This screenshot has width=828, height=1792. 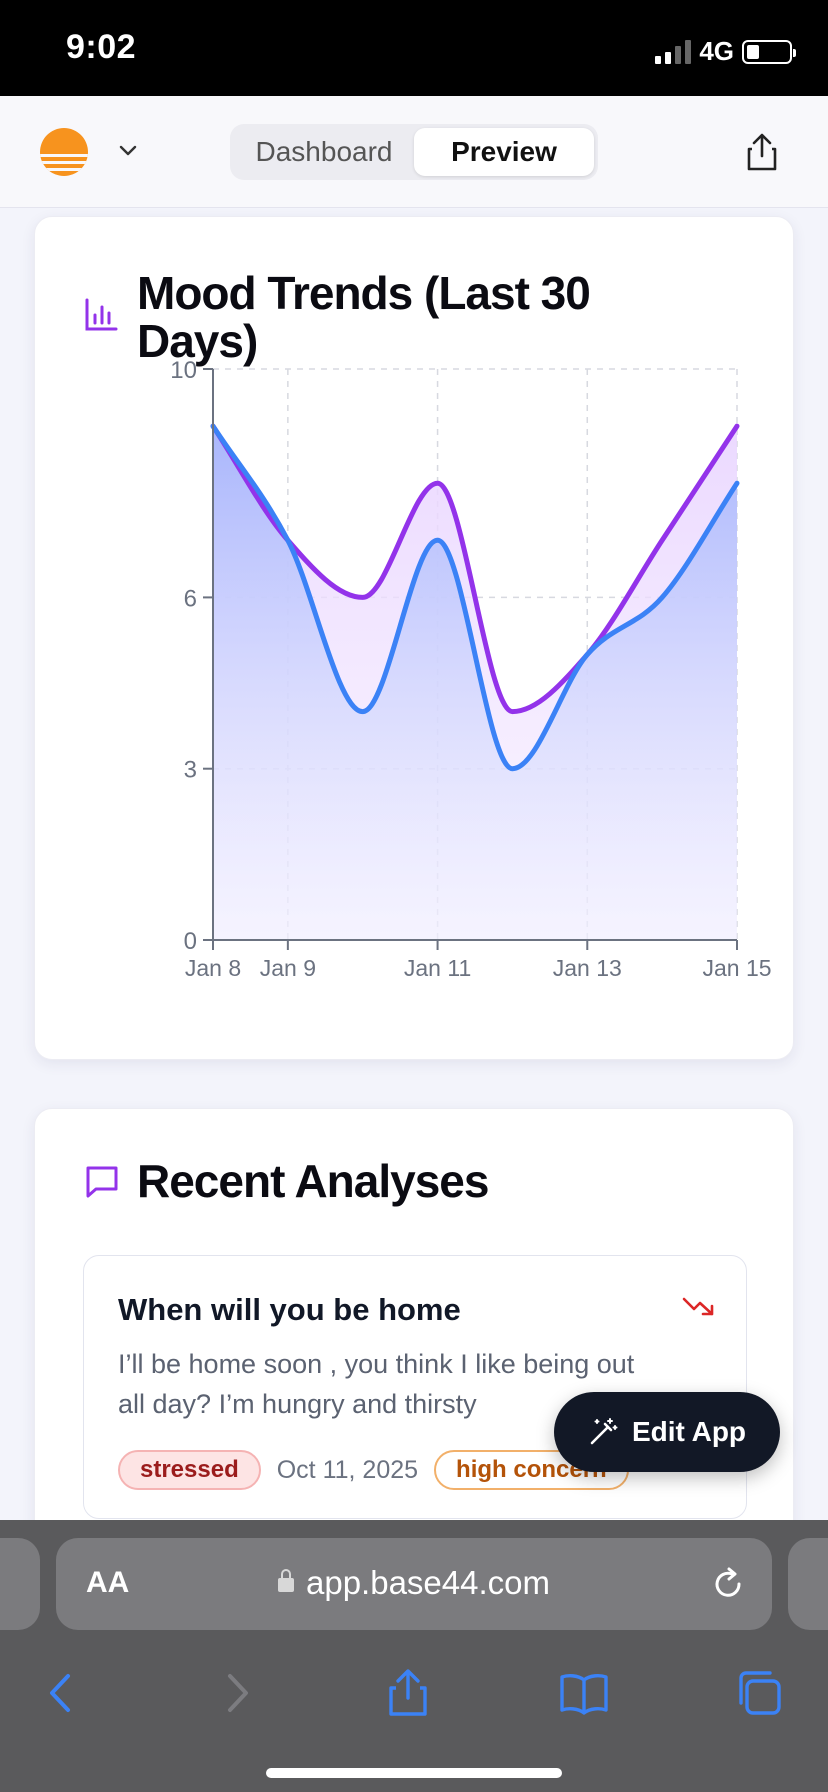 I want to click on x-tick-label: Jan 13, so click(x=587, y=968).